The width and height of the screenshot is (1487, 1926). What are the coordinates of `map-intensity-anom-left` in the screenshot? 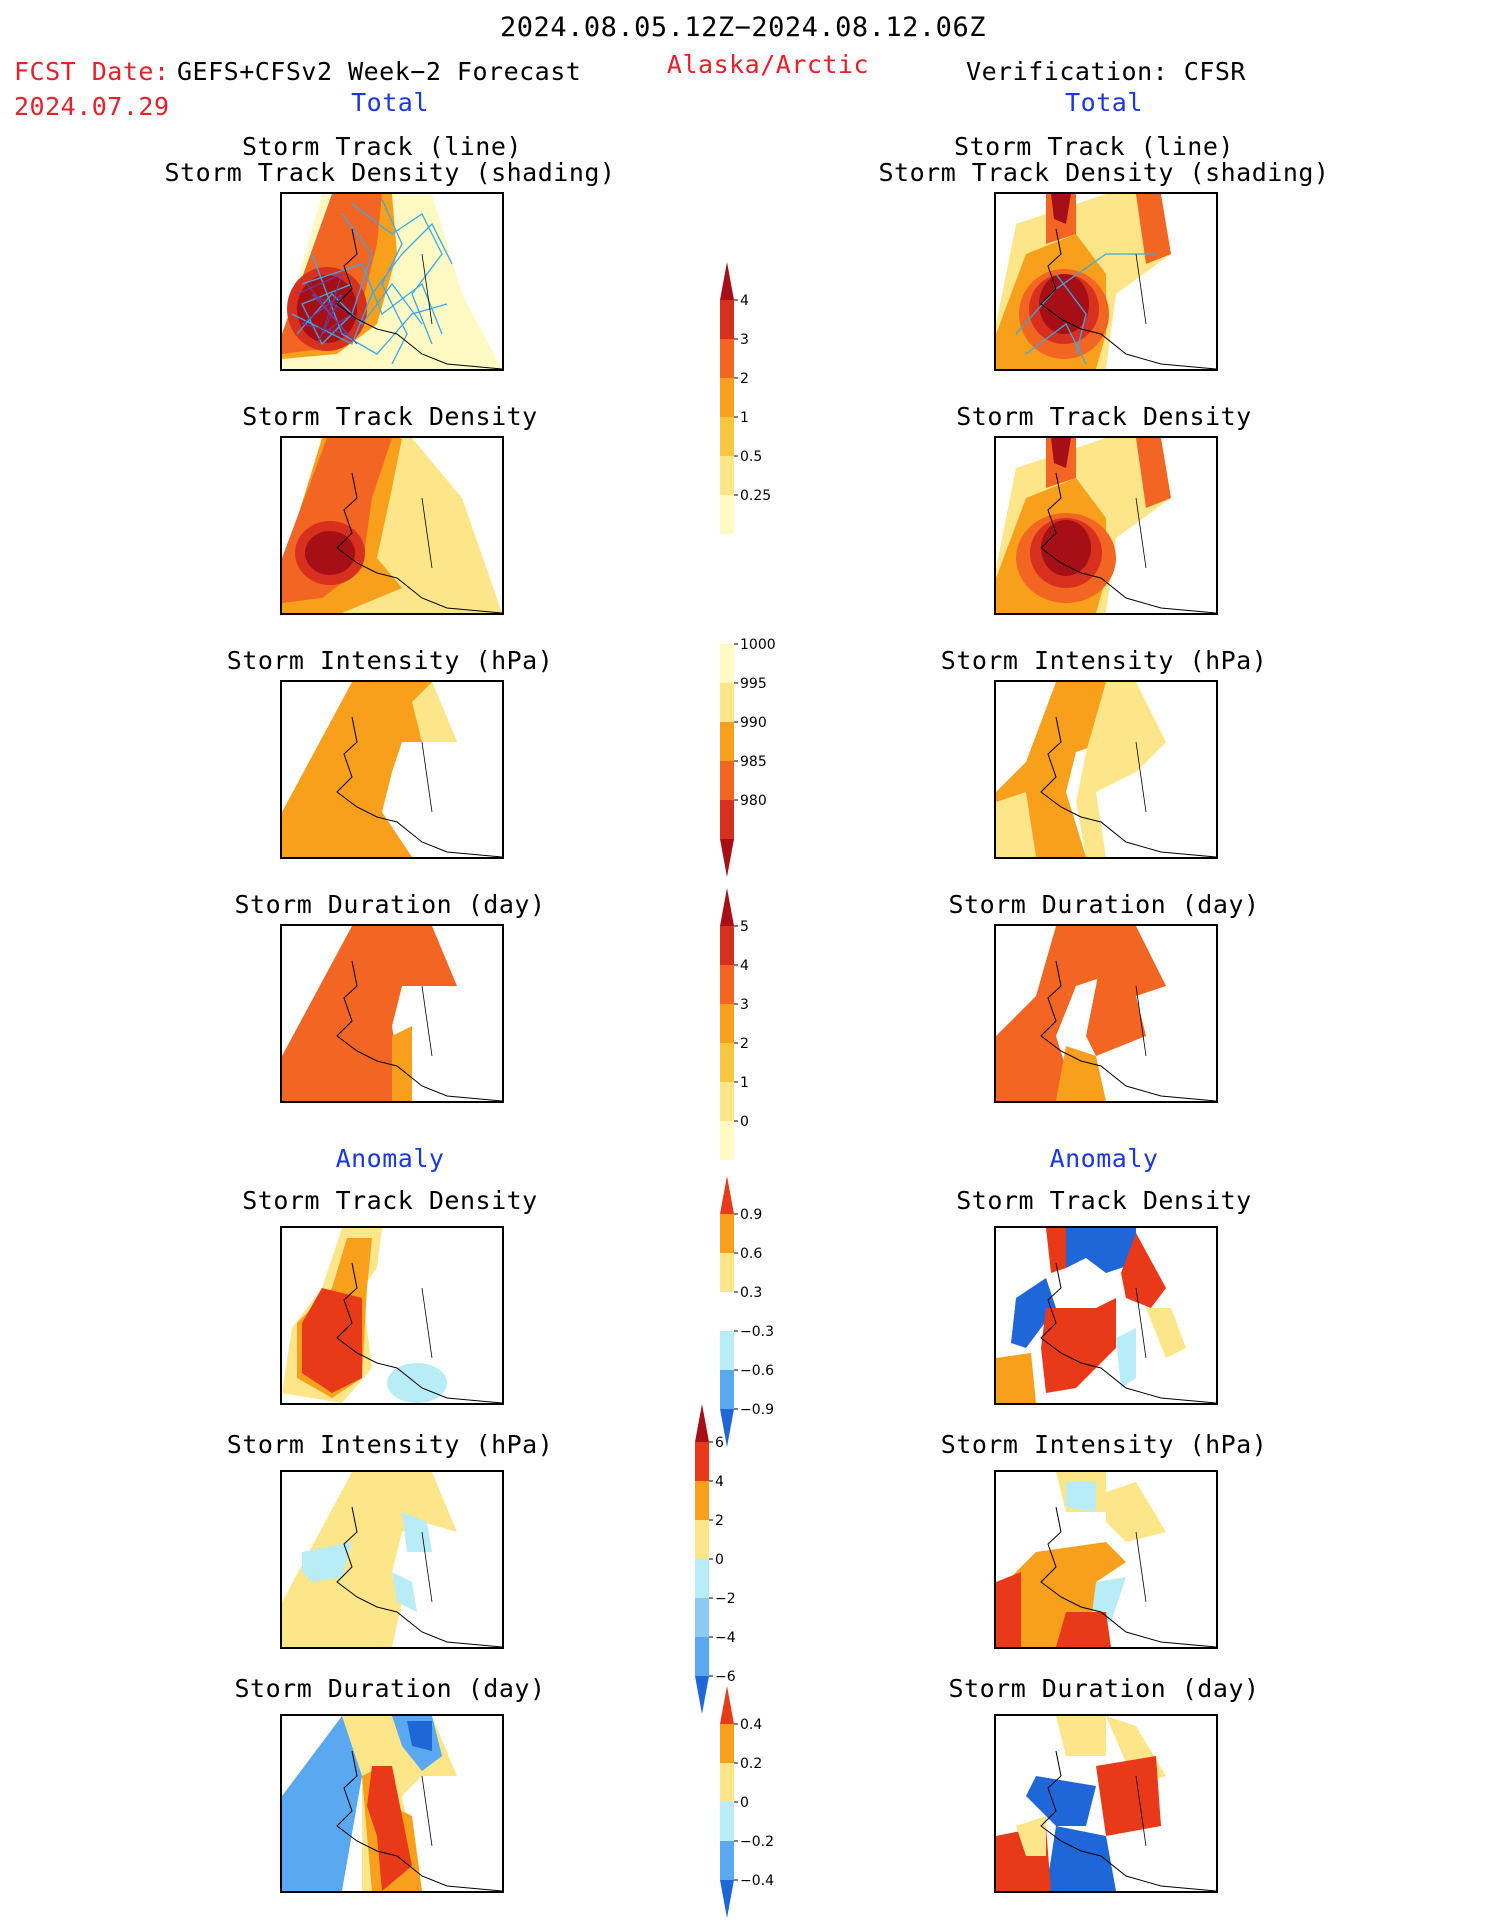 It's located at (392, 1559).